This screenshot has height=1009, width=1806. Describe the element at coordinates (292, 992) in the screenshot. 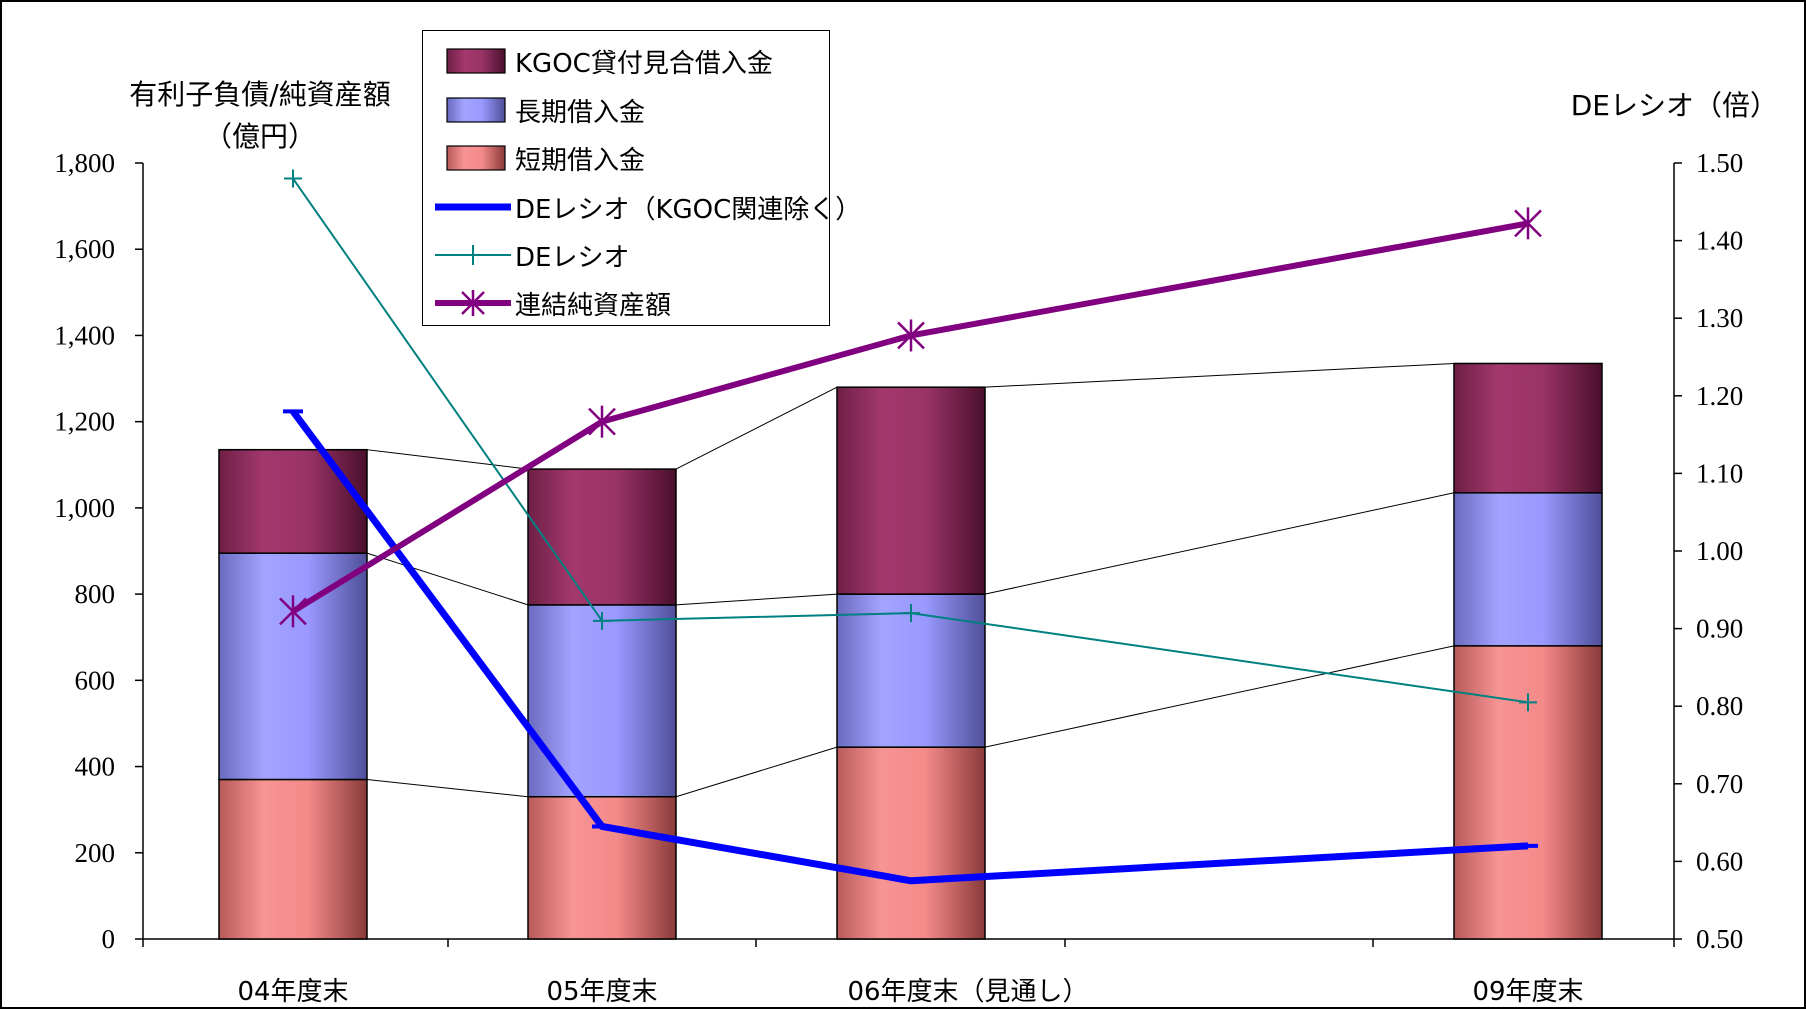

I see `x-tick-label: 04年度末` at that location.